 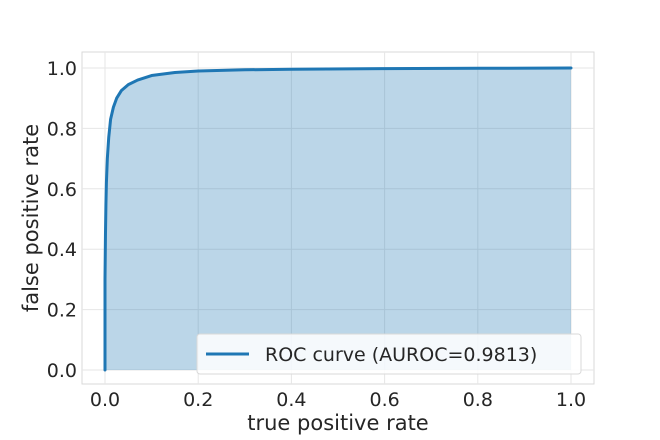 I want to click on y-tick-label: 0.4, so click(x=62, y=250).